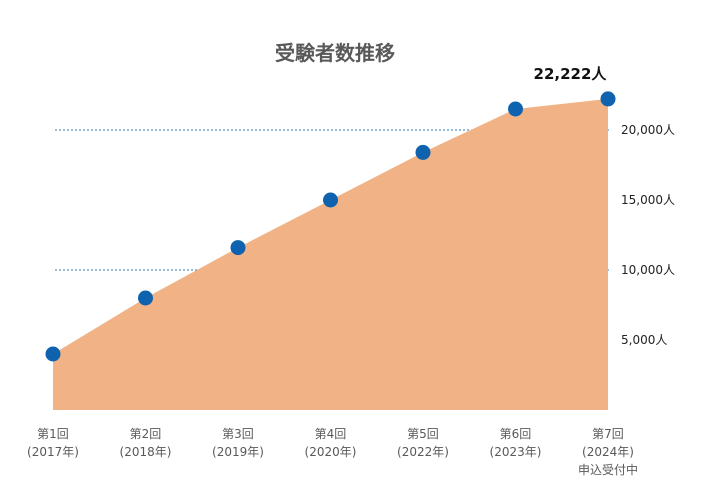 The width and height of the screenshot is (705, 498). I want to click on x-tick-line: 第1回, so click(53, 434).